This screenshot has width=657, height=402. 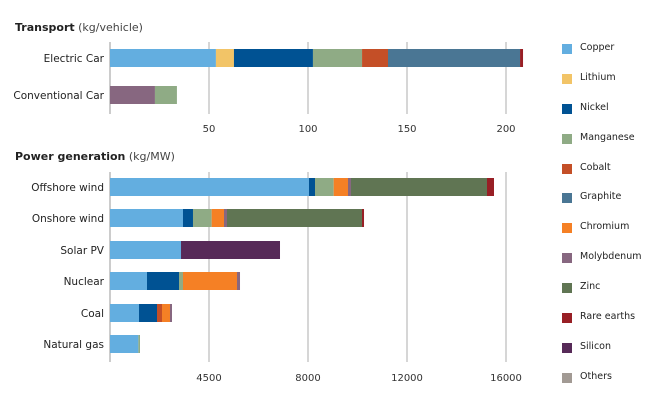 I want to click on category-label: Offshore wind, so click(x=67, y=188).